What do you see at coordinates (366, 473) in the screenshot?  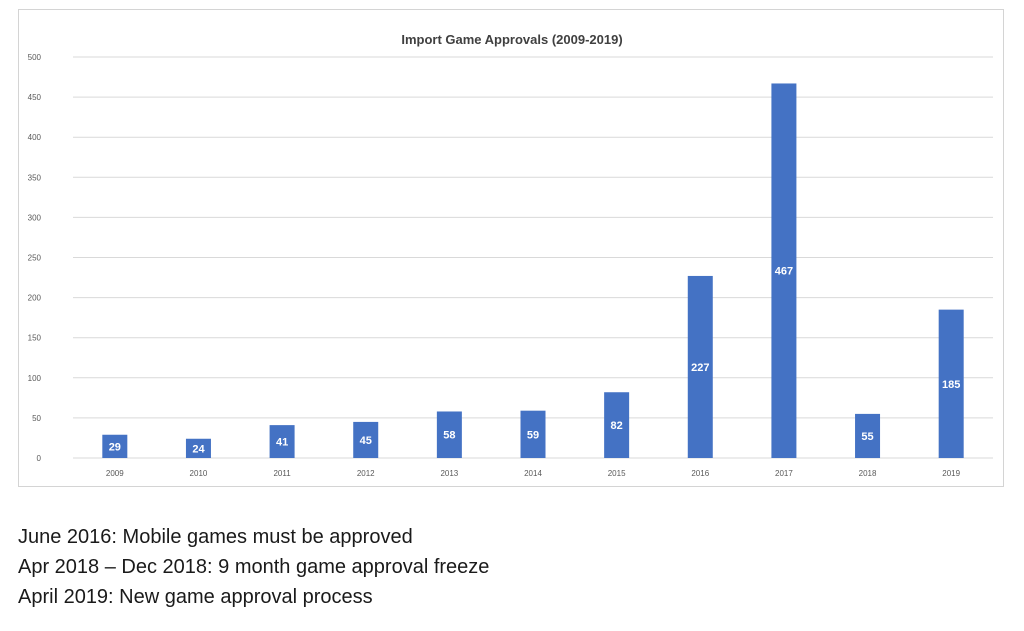 I see `x-tick-label: 2012` at bounding box center [366, 473].